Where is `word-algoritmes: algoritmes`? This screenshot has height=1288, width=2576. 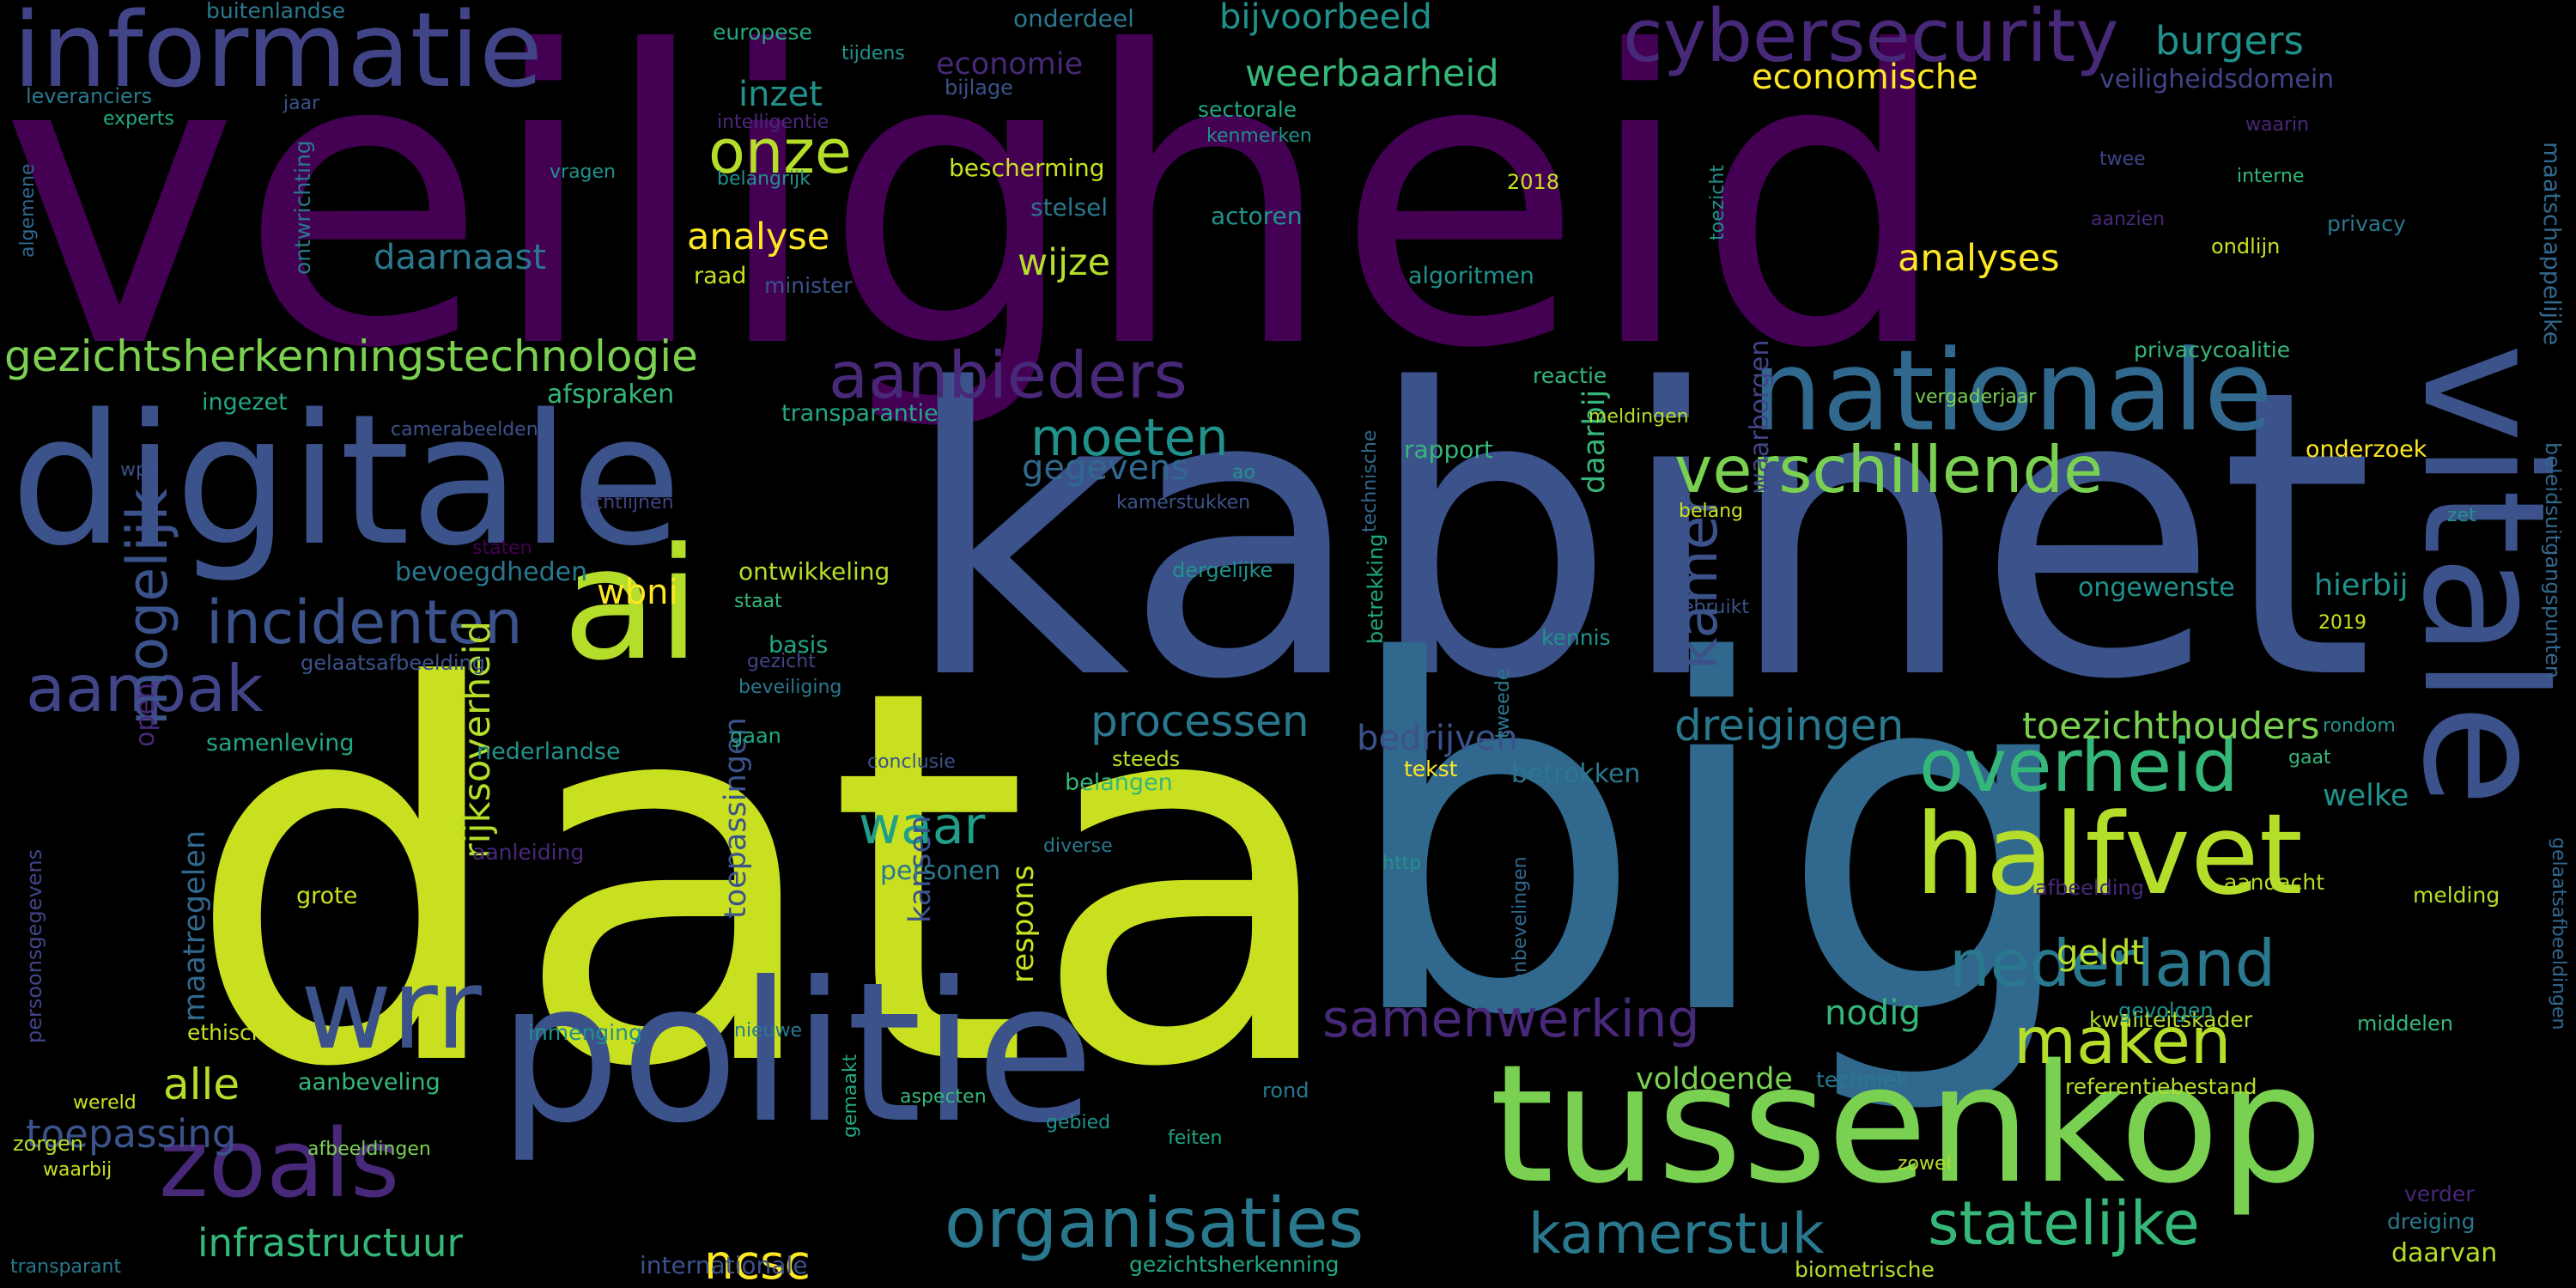
word-algoritmes: algoritmes is located at coordinates (1263, 906).